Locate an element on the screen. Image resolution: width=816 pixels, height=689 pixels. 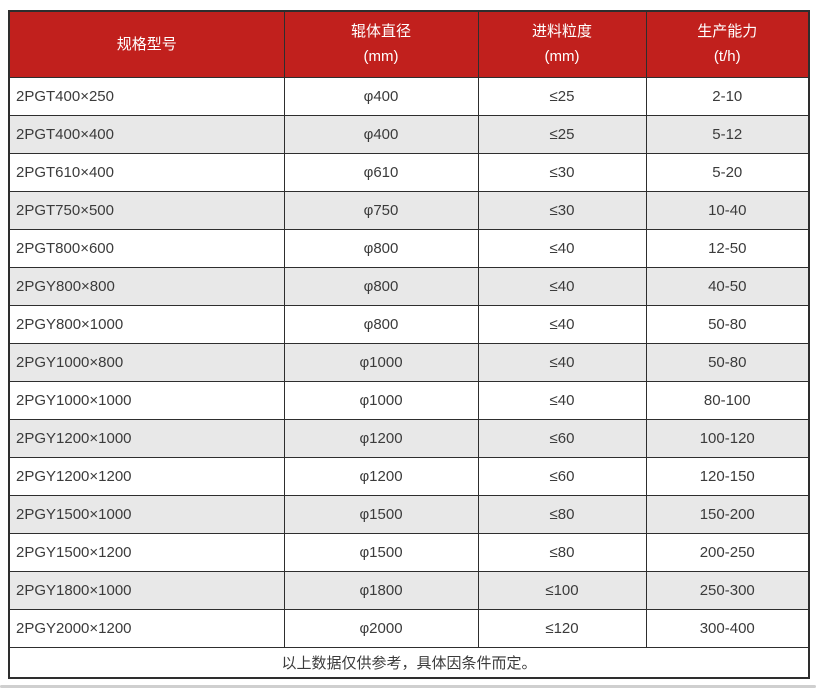
capacity-cell: 300-400 is located at coordinates (727, 628).